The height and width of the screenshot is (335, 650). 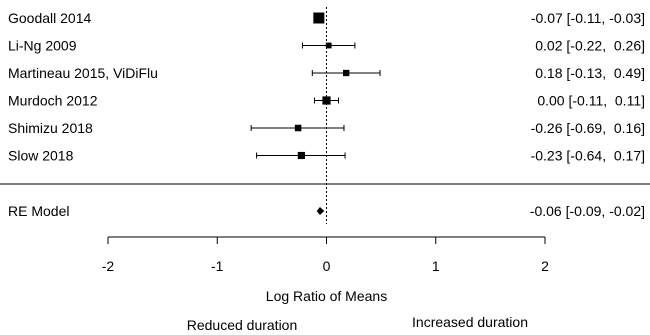 What do you see at coordinates (326, 296) in the screenshot?
I see `x-axis-title: Log Ratio of Means` at bounding box center [326, 296].